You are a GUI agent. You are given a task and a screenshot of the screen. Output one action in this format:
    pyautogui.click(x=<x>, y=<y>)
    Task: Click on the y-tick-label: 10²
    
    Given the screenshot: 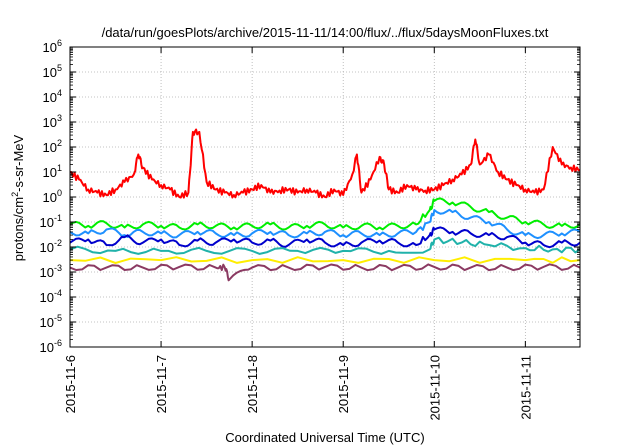 What is the action you would take?
    pyautogui.click(x=52, y=146)
    